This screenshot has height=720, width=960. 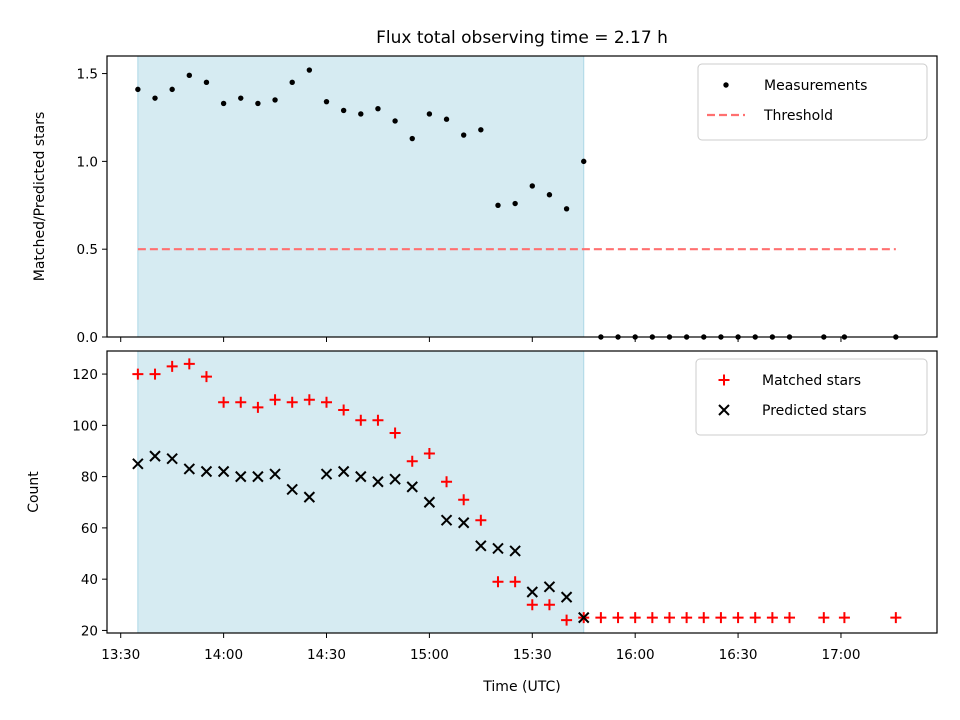 I want to click on top-y-tick-label: 1.5, so click(x=87, y=75).